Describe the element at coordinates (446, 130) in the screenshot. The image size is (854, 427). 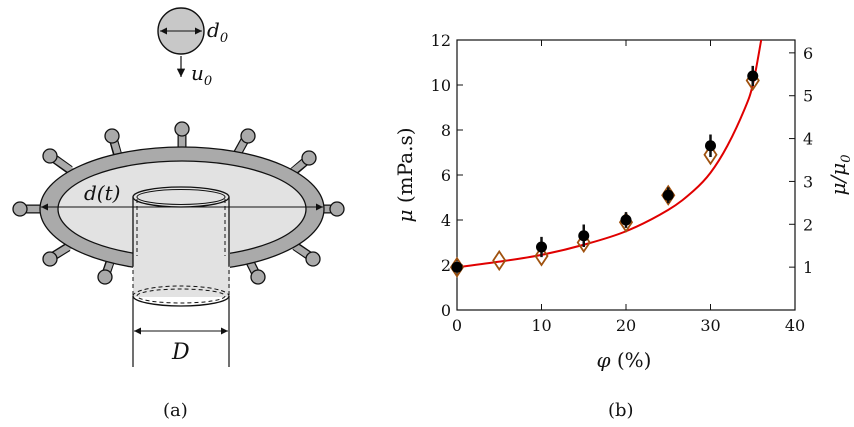
I see `y-tick-label: 8` at that location.